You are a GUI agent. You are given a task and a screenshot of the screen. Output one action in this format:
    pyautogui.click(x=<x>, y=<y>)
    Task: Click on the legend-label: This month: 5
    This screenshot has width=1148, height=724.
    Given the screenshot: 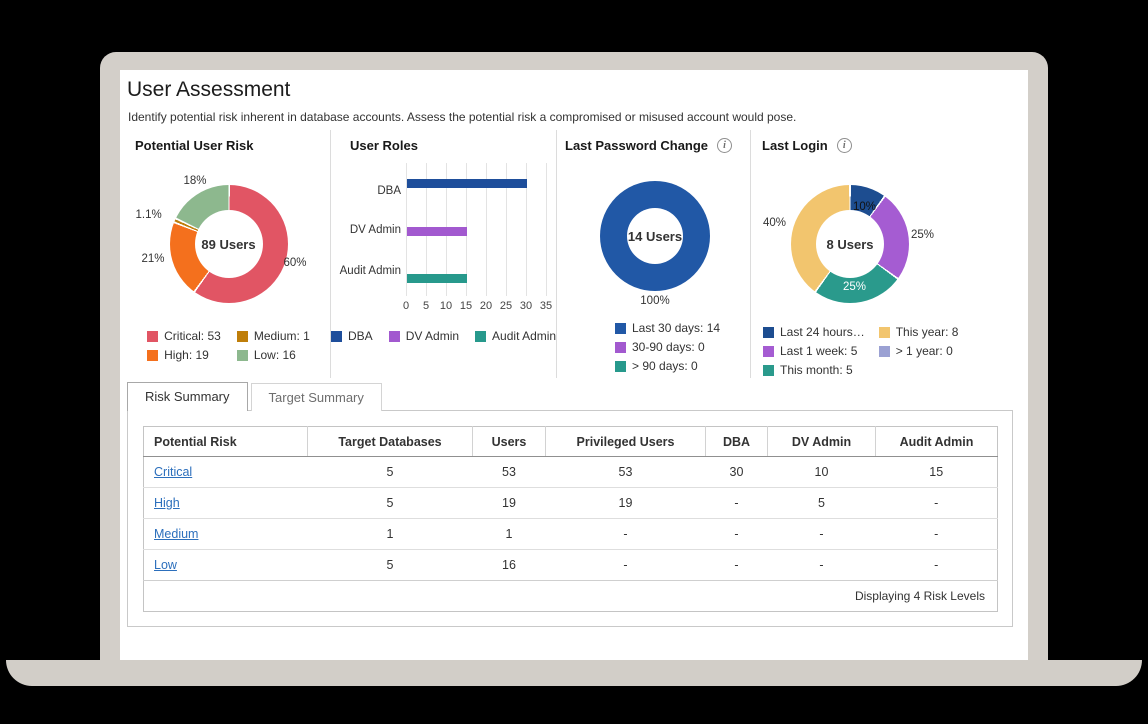 What is the action you would take?
    pyautogui.click(x=816, y=370)
    